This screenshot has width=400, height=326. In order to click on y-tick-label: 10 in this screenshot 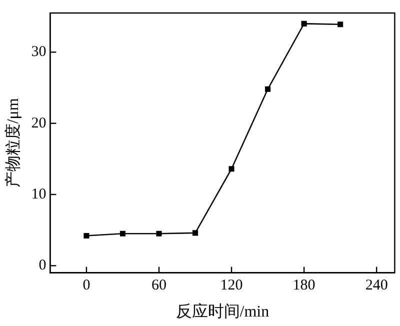, I will do `click(38, 194)`.